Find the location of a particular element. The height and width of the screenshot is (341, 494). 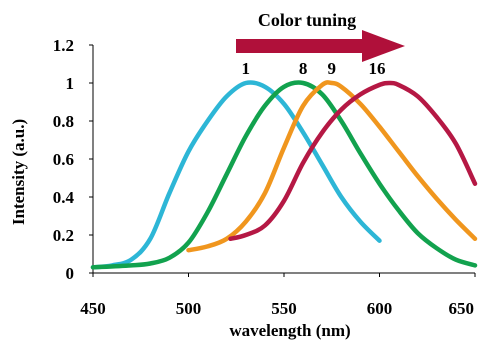

arrow-shaft is located at coordinates (300, 46).